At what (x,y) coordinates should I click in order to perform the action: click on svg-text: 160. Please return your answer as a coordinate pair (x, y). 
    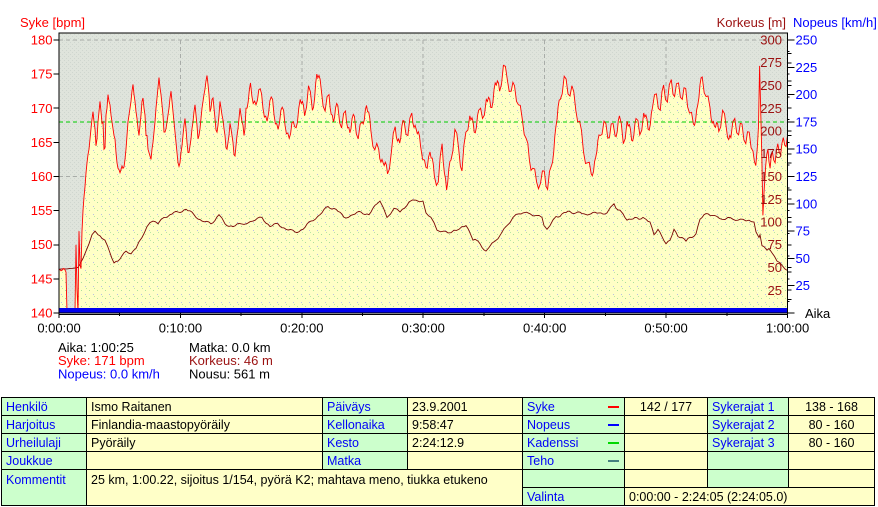
    Looking at the image, I should click on (42, 176).